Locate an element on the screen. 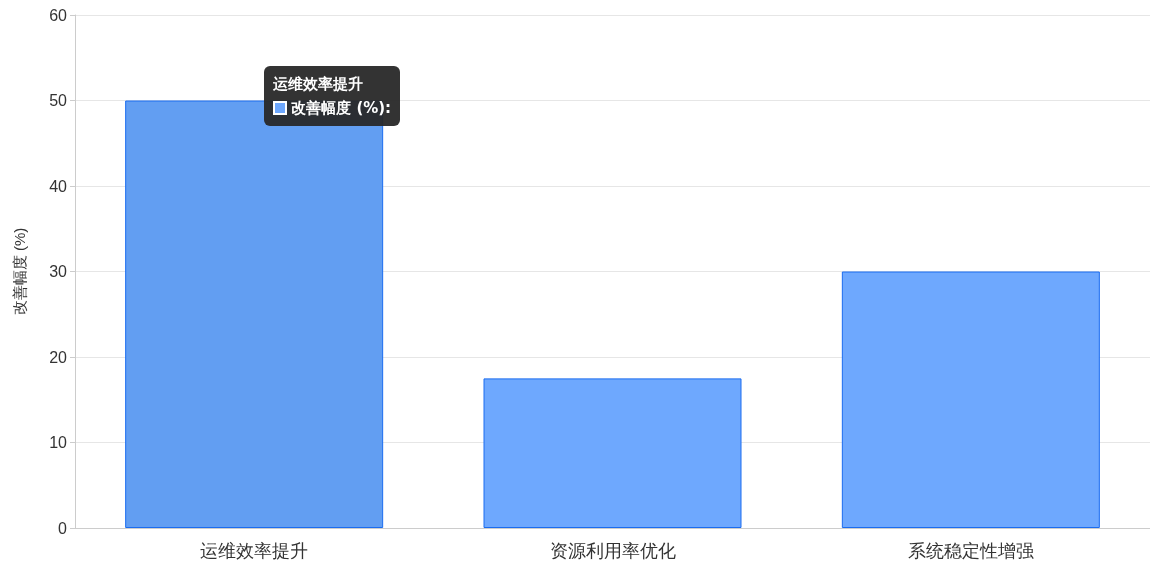  y-tick-label: 40 is located at coordinates (58, 186).